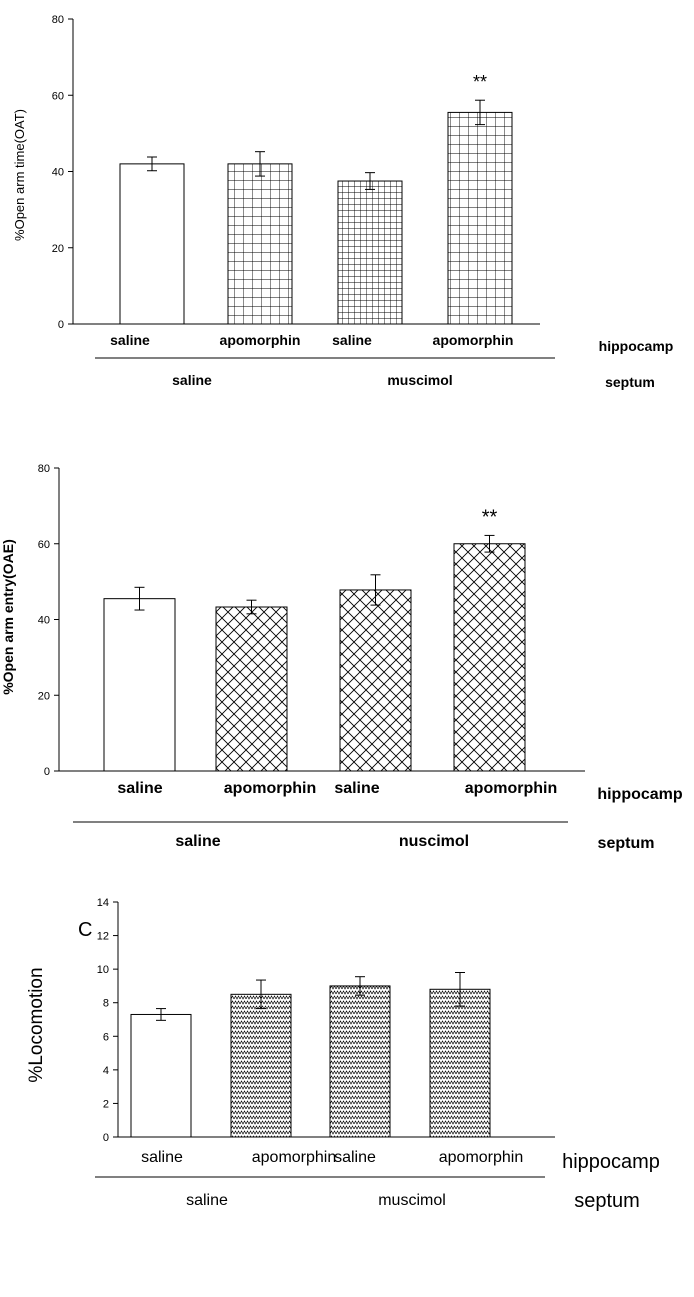  Describe the element at coordinates (106, 1037) in the screenshot. I see `y-tick-label: 6` at that location.